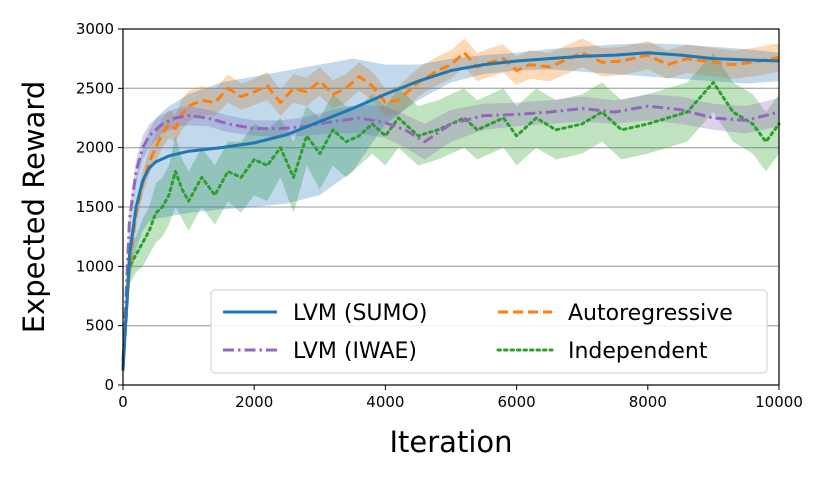 Image resolution: width=830 pixels, height=485 pixels. What do you see at coordinates (355, 351) in the screenshot?
I see `legend-label-lvm-iwae: LVM (IWAE)` at bounding box center [355, 351].